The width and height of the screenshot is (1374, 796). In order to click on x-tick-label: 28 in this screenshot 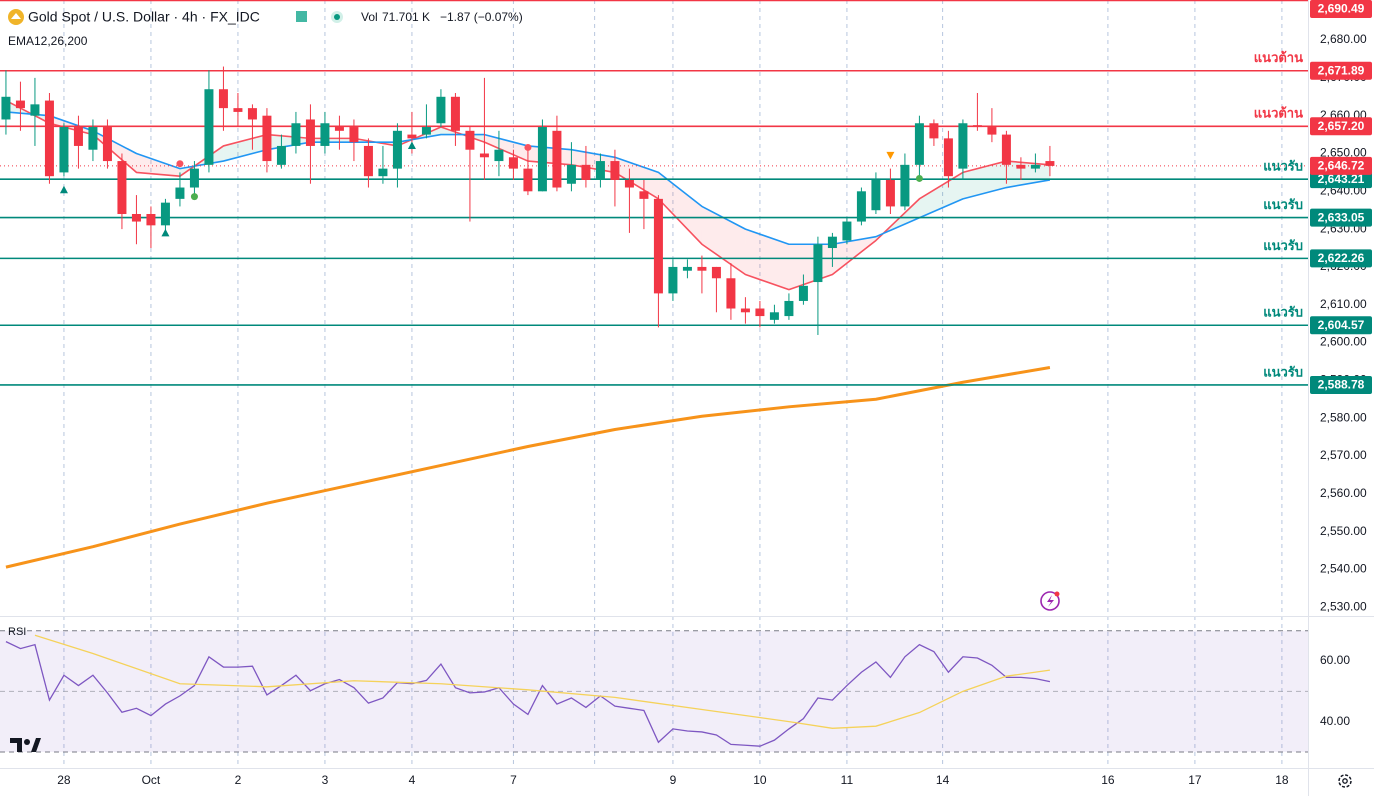, I will do `click(64, 780)`.